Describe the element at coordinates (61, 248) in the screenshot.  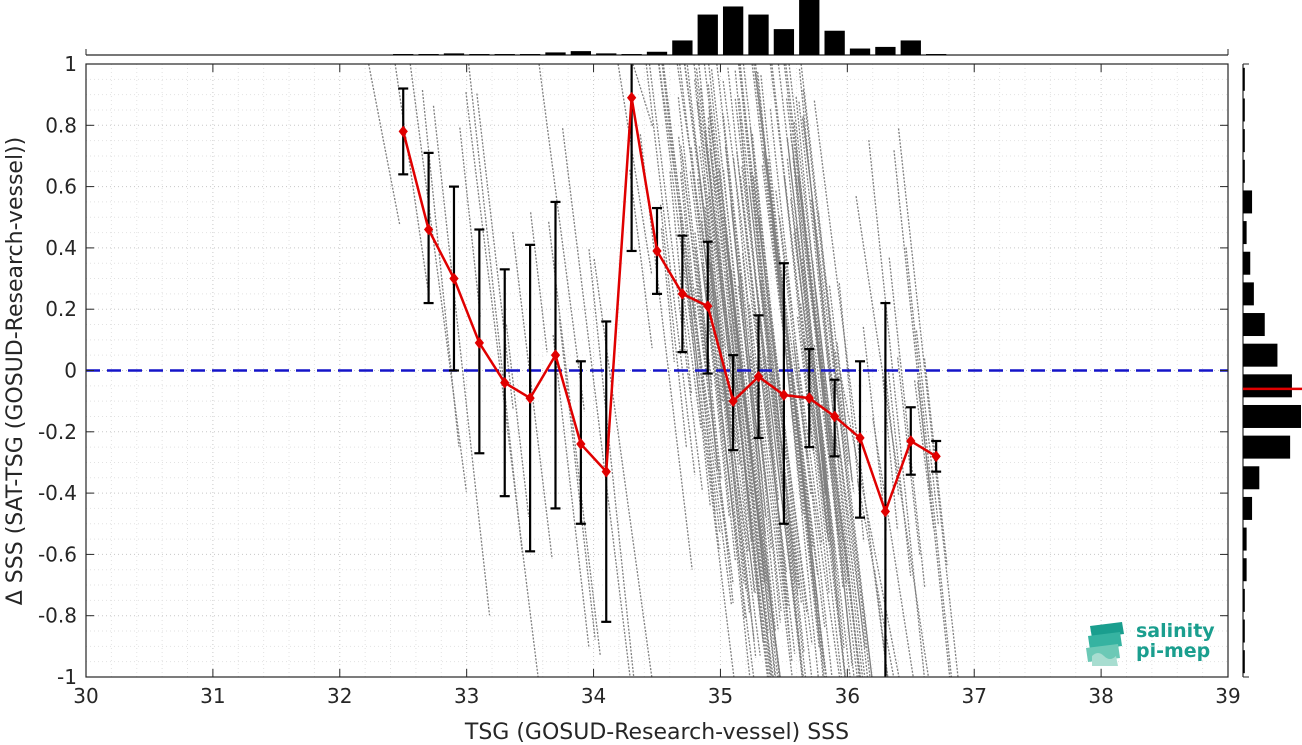
I see `y-tick-label: 0.4` at that location.